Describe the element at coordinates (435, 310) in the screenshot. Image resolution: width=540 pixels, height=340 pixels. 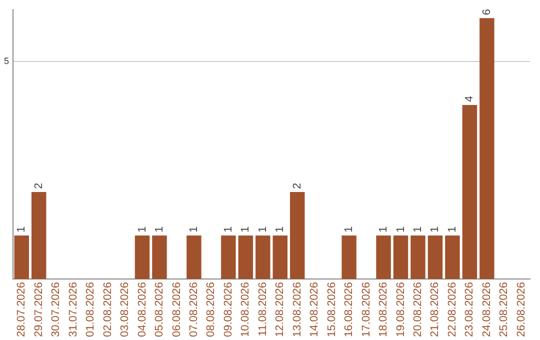
I see `x-tick-label: 21.08.2026` at that location.